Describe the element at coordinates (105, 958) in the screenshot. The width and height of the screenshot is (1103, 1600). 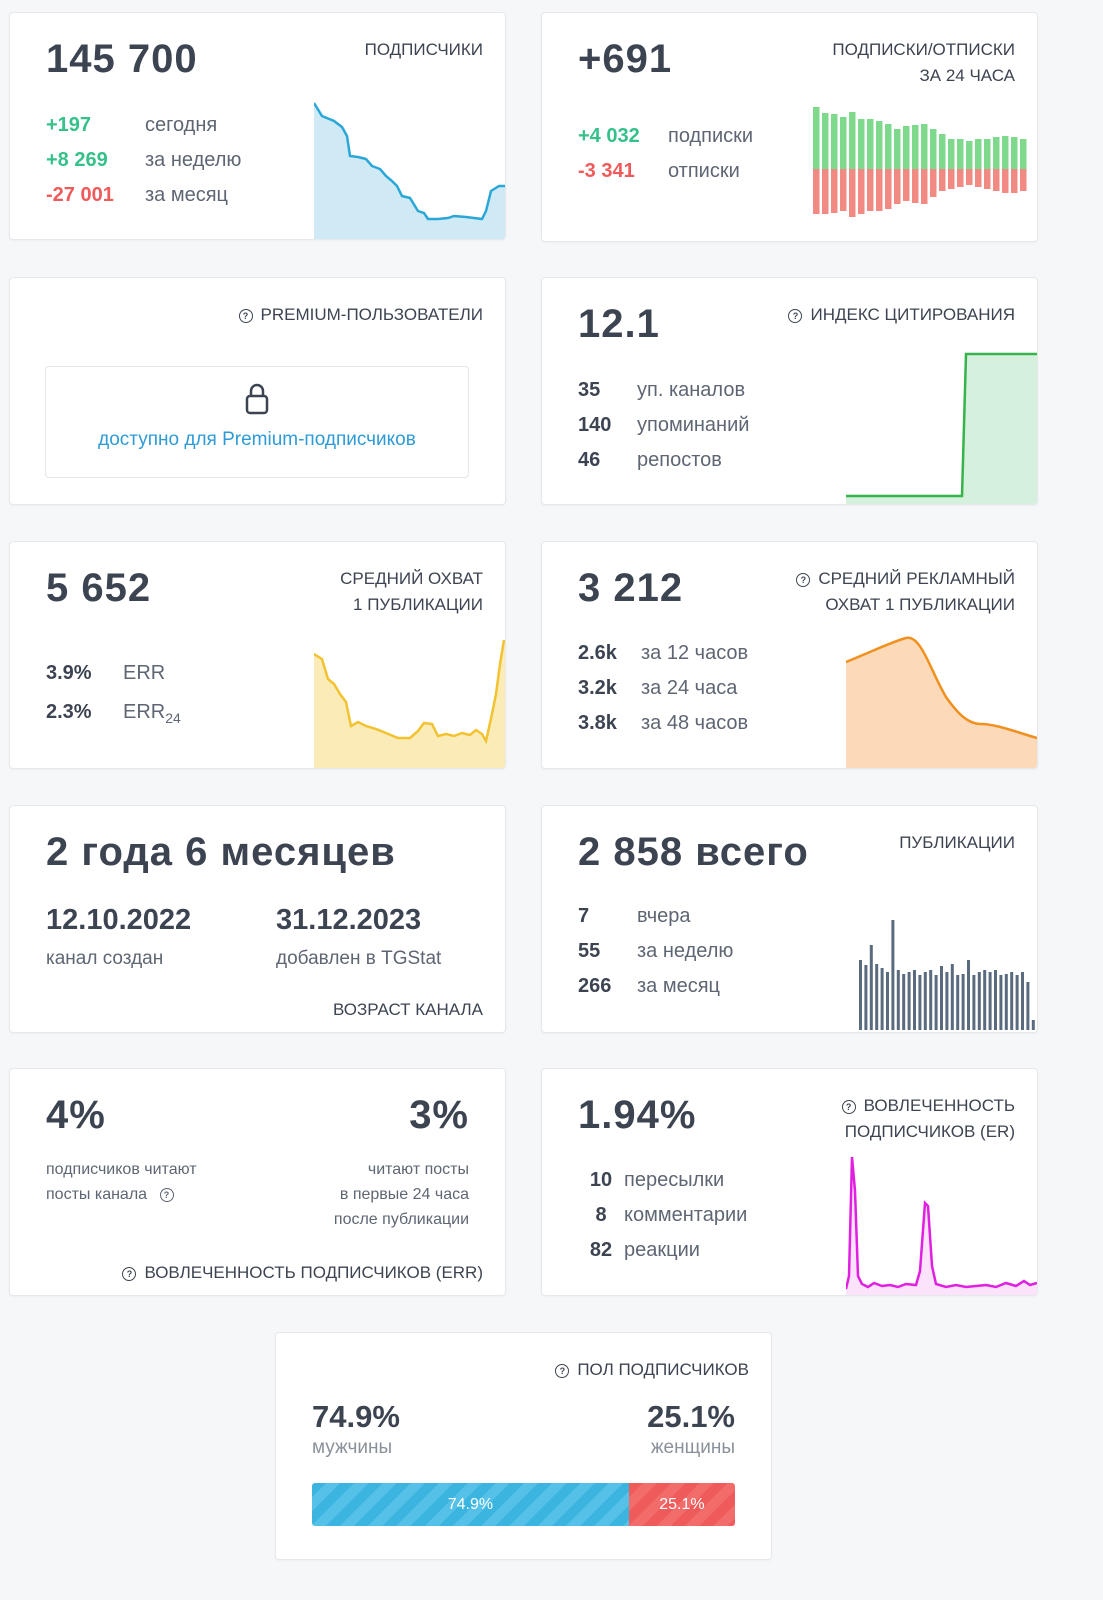
I see `created-label: канал создан` at that location.